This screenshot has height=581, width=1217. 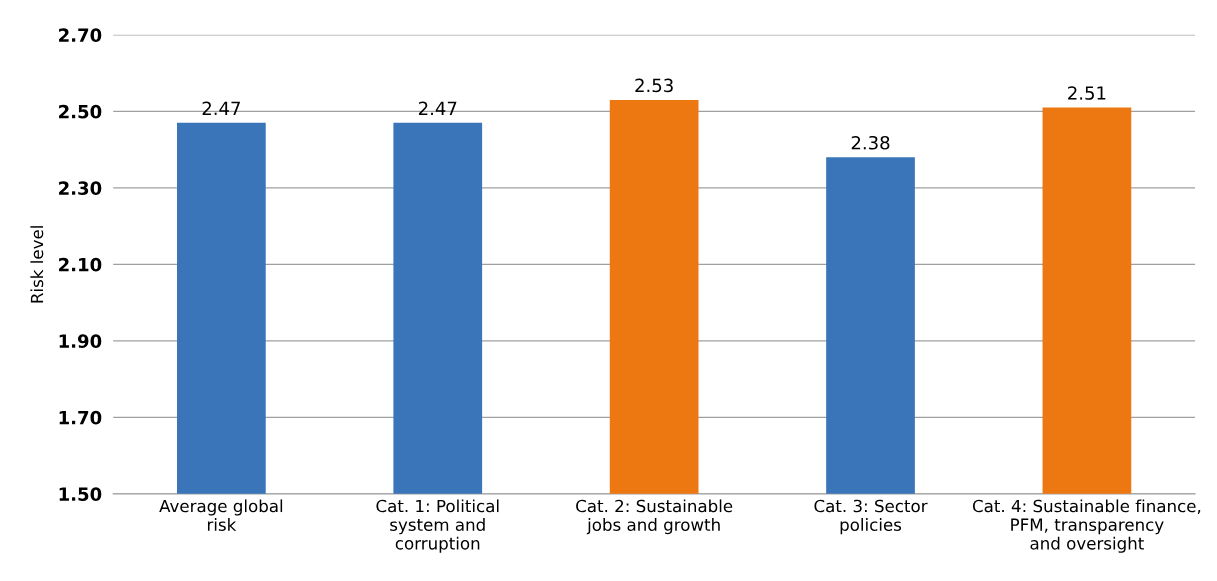 I want to click on y-tick-label: 2.70, so click(x=80, y=35).